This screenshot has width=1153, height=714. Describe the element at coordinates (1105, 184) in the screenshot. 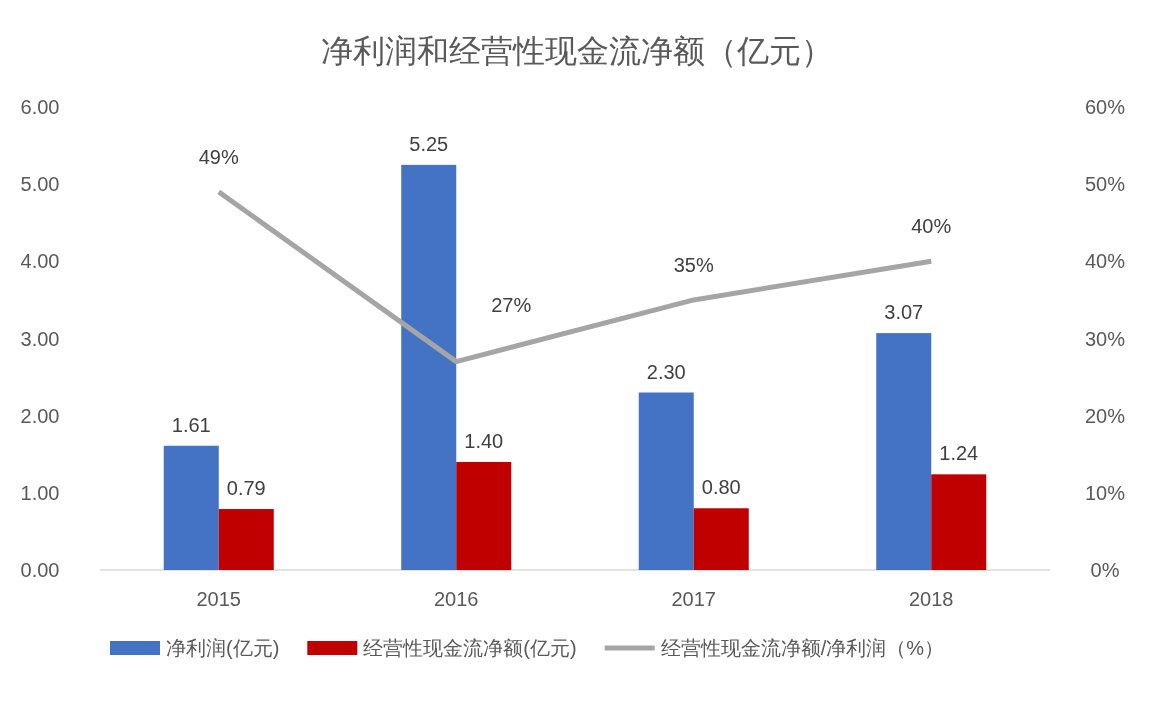

I see `y2-tick-label: 50%` at that location.